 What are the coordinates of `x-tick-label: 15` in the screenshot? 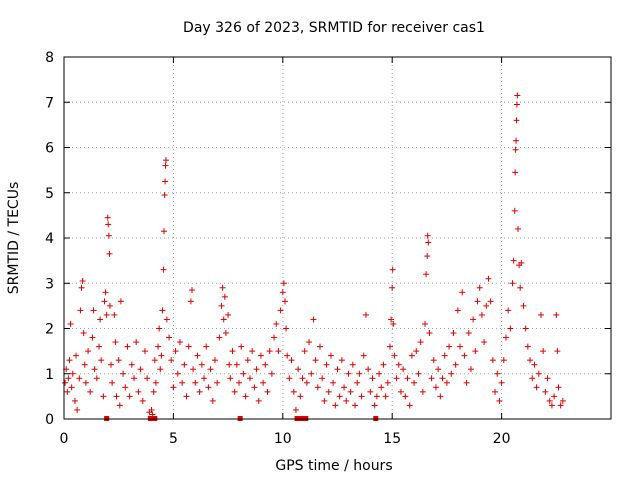 It's located at (392, 439).